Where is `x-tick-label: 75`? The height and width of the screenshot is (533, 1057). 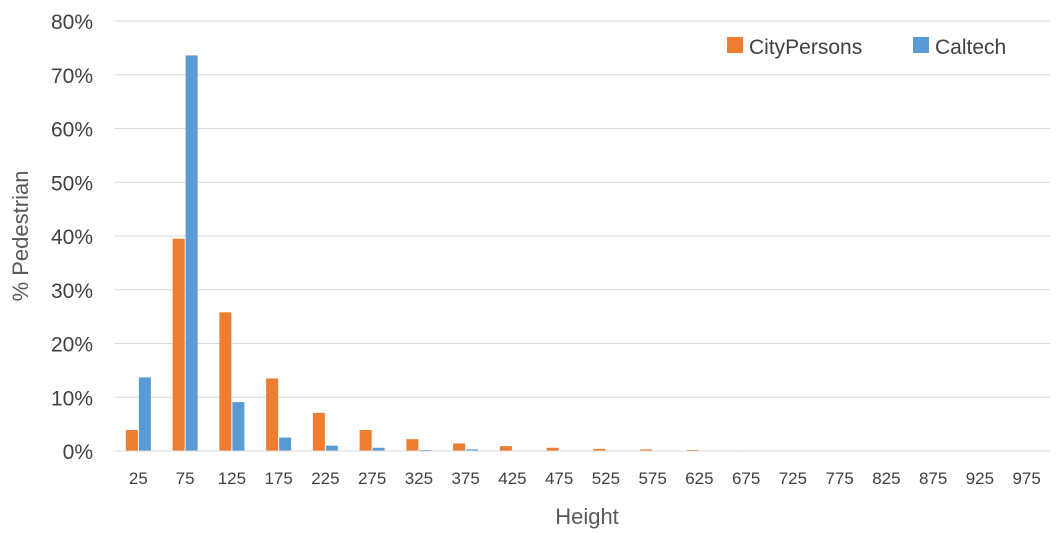
x-tick-label: 75 is located at coordinates (185, 478).